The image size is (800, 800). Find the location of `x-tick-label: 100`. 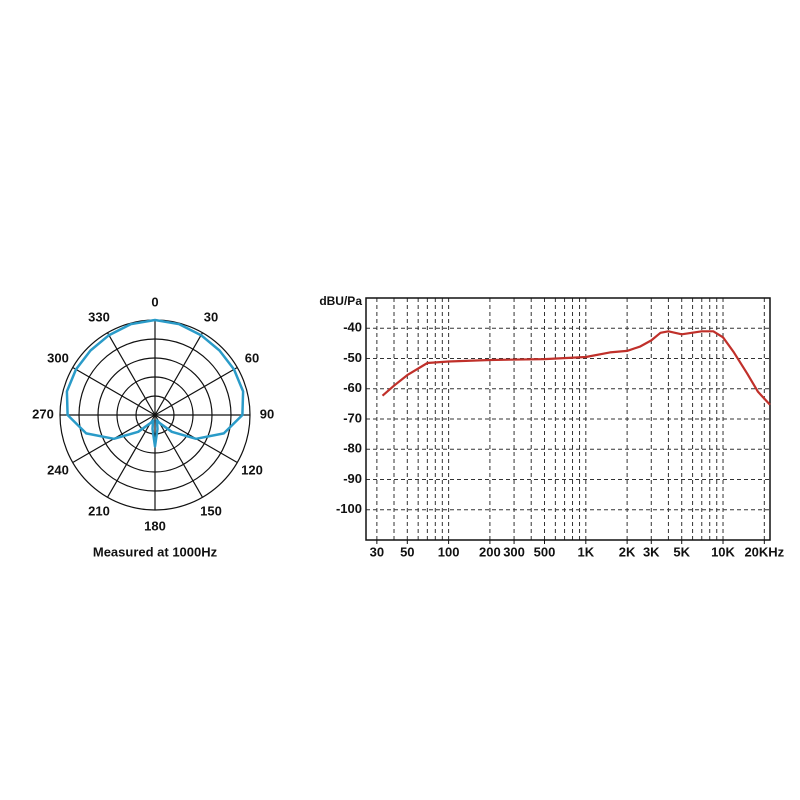

x-tick-label: 100 is located at coordinates (449, 551).